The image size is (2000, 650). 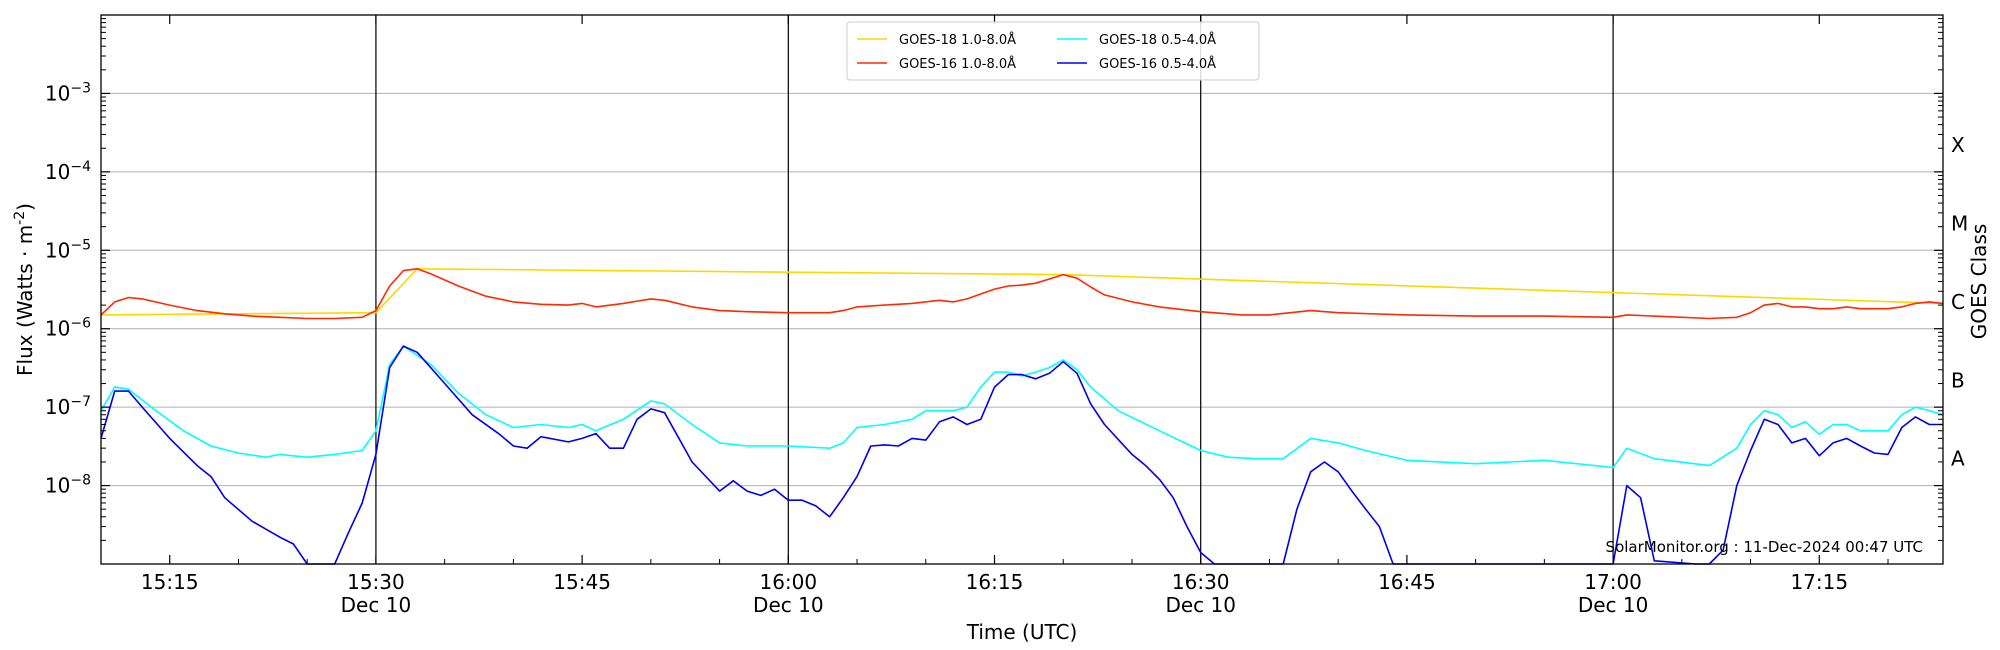 I want to click on y-tick-exponent: −7, so click(x=80, y=402).